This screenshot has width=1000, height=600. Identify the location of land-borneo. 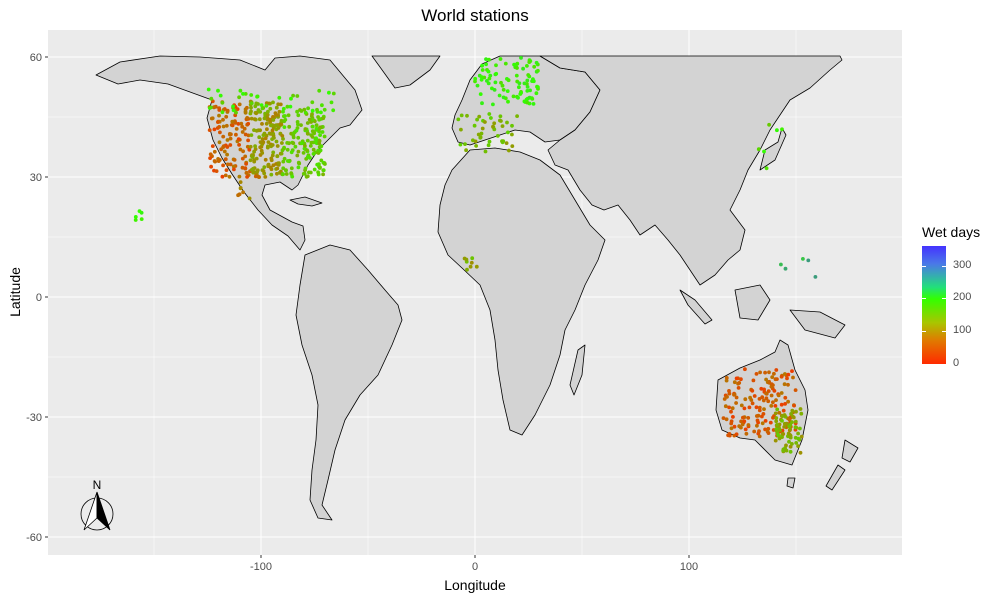
(752, 302).